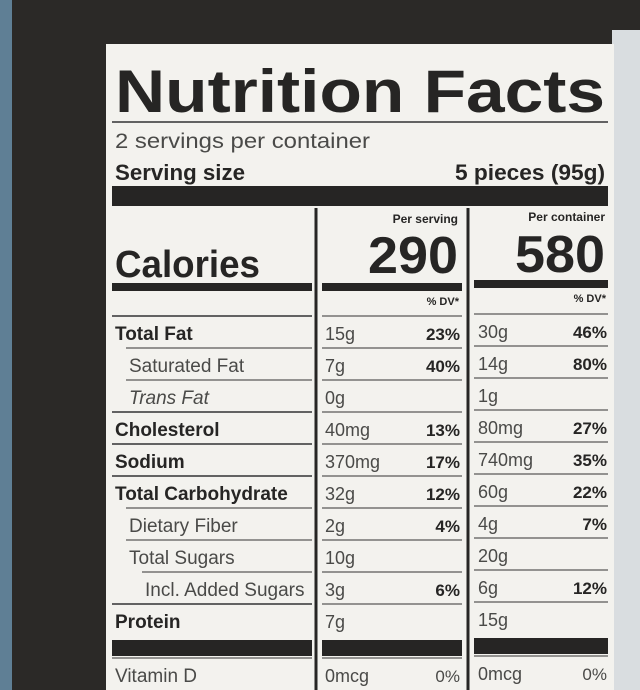 This screenshot has width=640, height=690. What do you see at coordinates (180, 172) in the screenshot?
I see `serving-size-label: Serving size` at bounding box center [180, 172].